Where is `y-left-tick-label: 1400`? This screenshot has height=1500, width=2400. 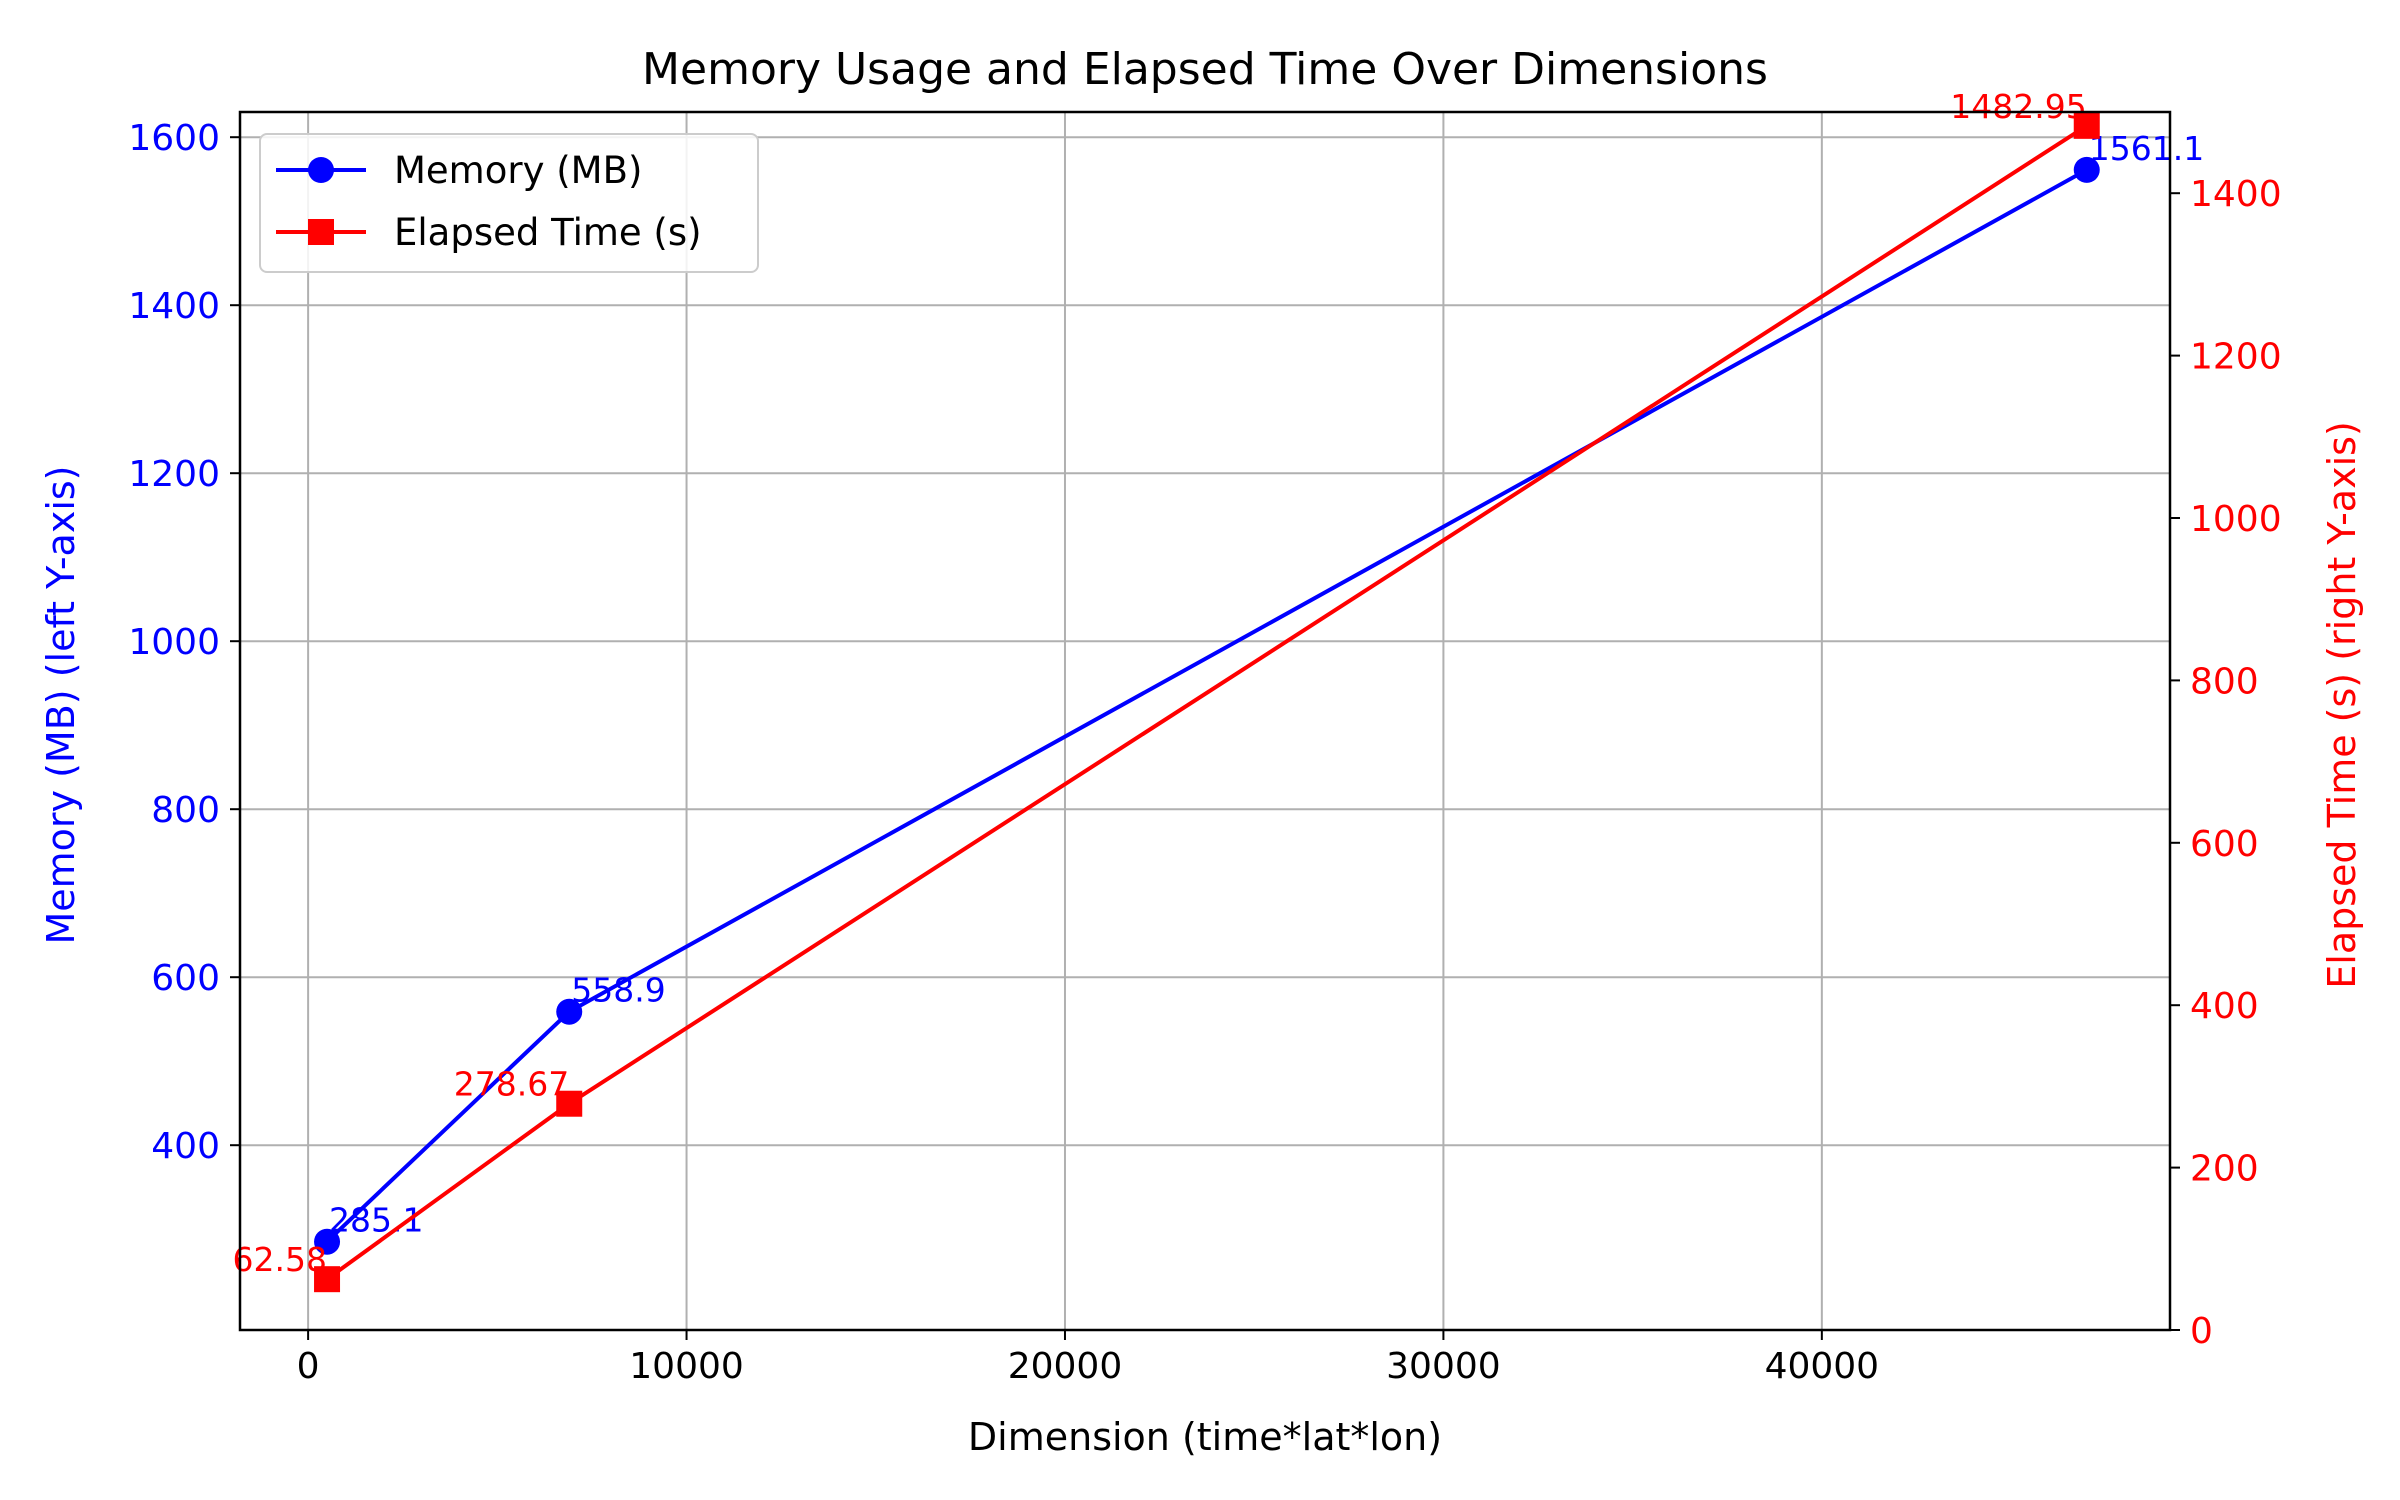 y-left-tick-label: 1400 is located at coordinates (174, 306).